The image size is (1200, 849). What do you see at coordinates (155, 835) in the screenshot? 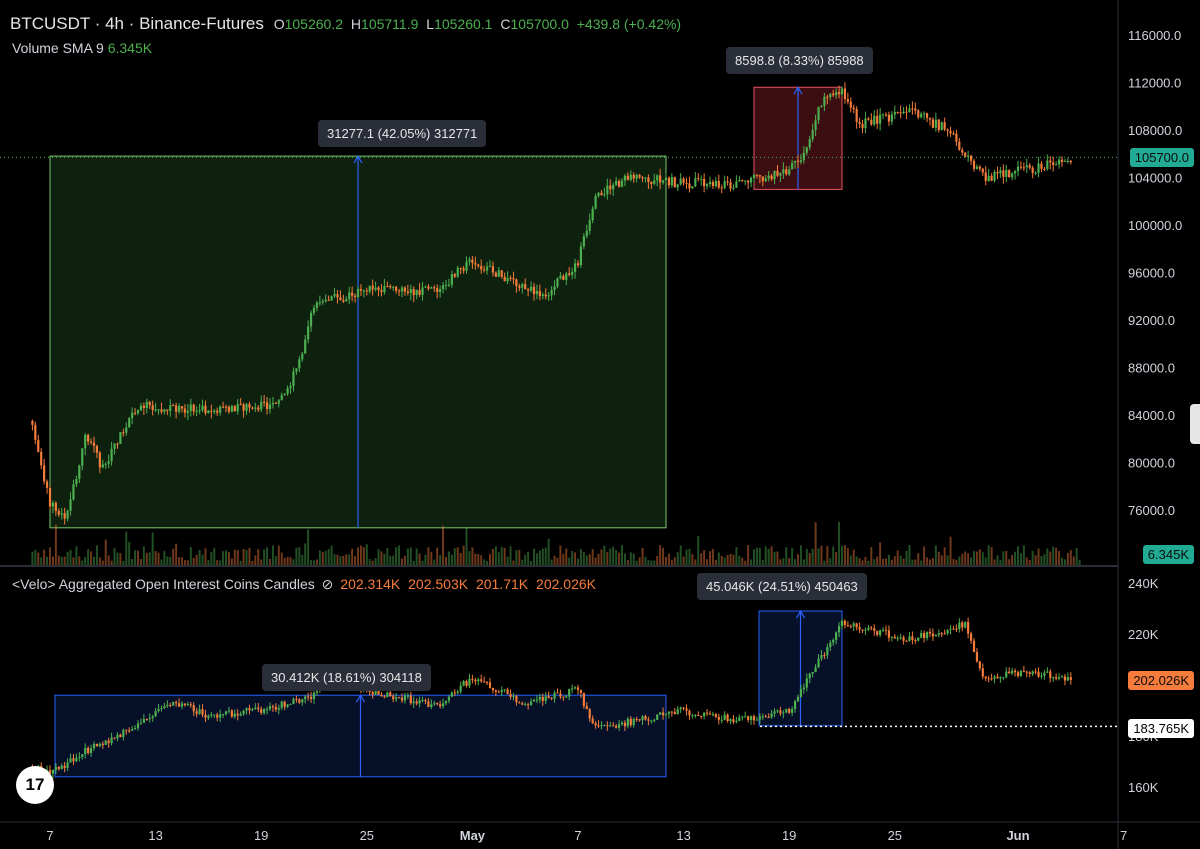
I see `time-tick-label: 13` at bounding box center [155, 835].